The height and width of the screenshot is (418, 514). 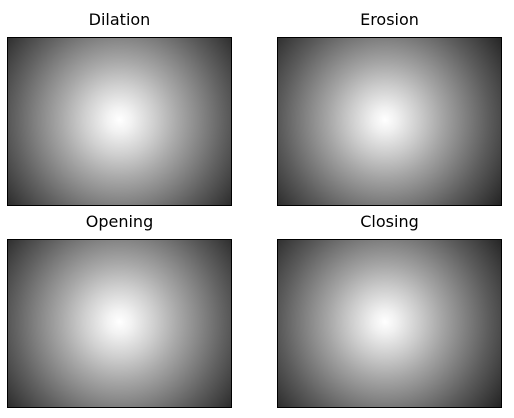 What do you see at coordinates (389, 19) in the screenshot?
I see `erosion-title: Erosion` at bounding box center [389, 19].